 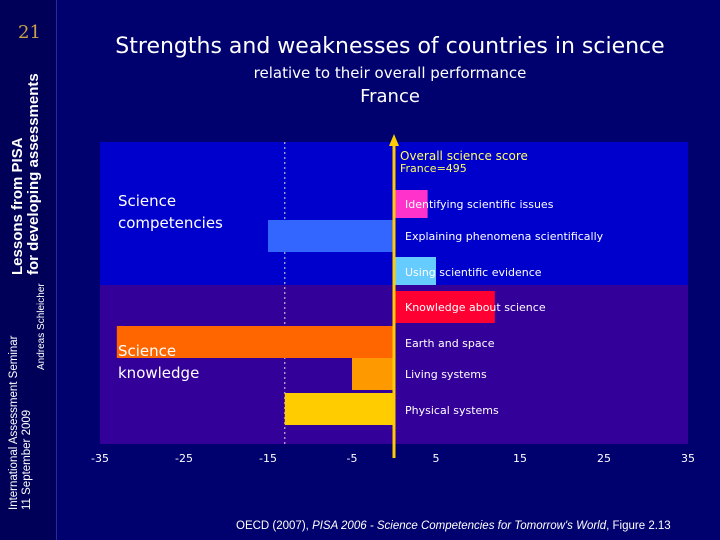 I want to click on source-suffix: , Figure 2.13, so click(x=638, y=526).